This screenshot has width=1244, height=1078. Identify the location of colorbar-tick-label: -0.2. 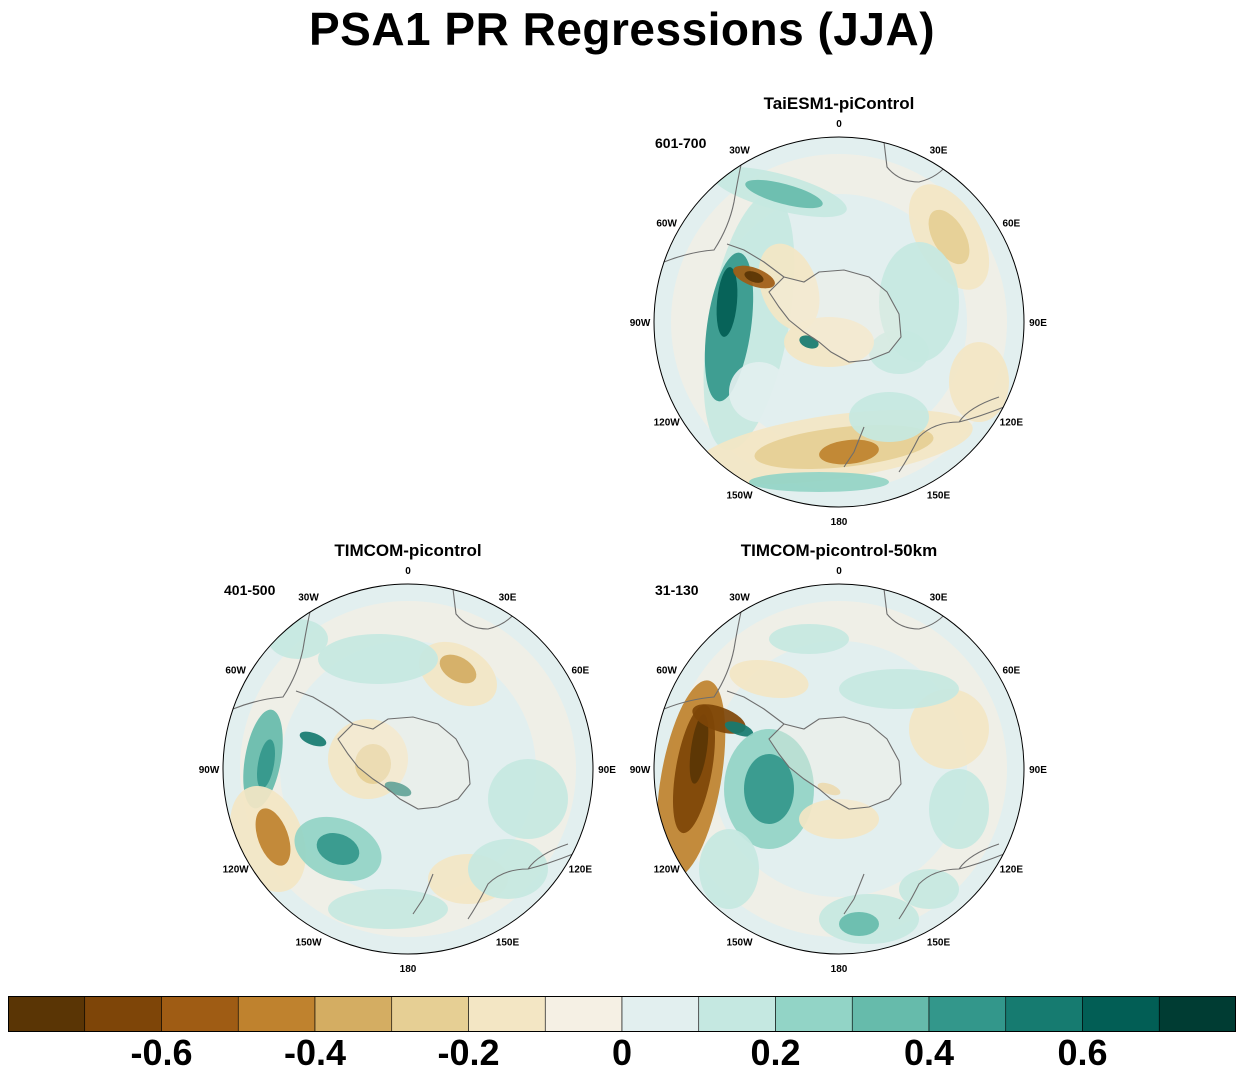
(468, 1052).